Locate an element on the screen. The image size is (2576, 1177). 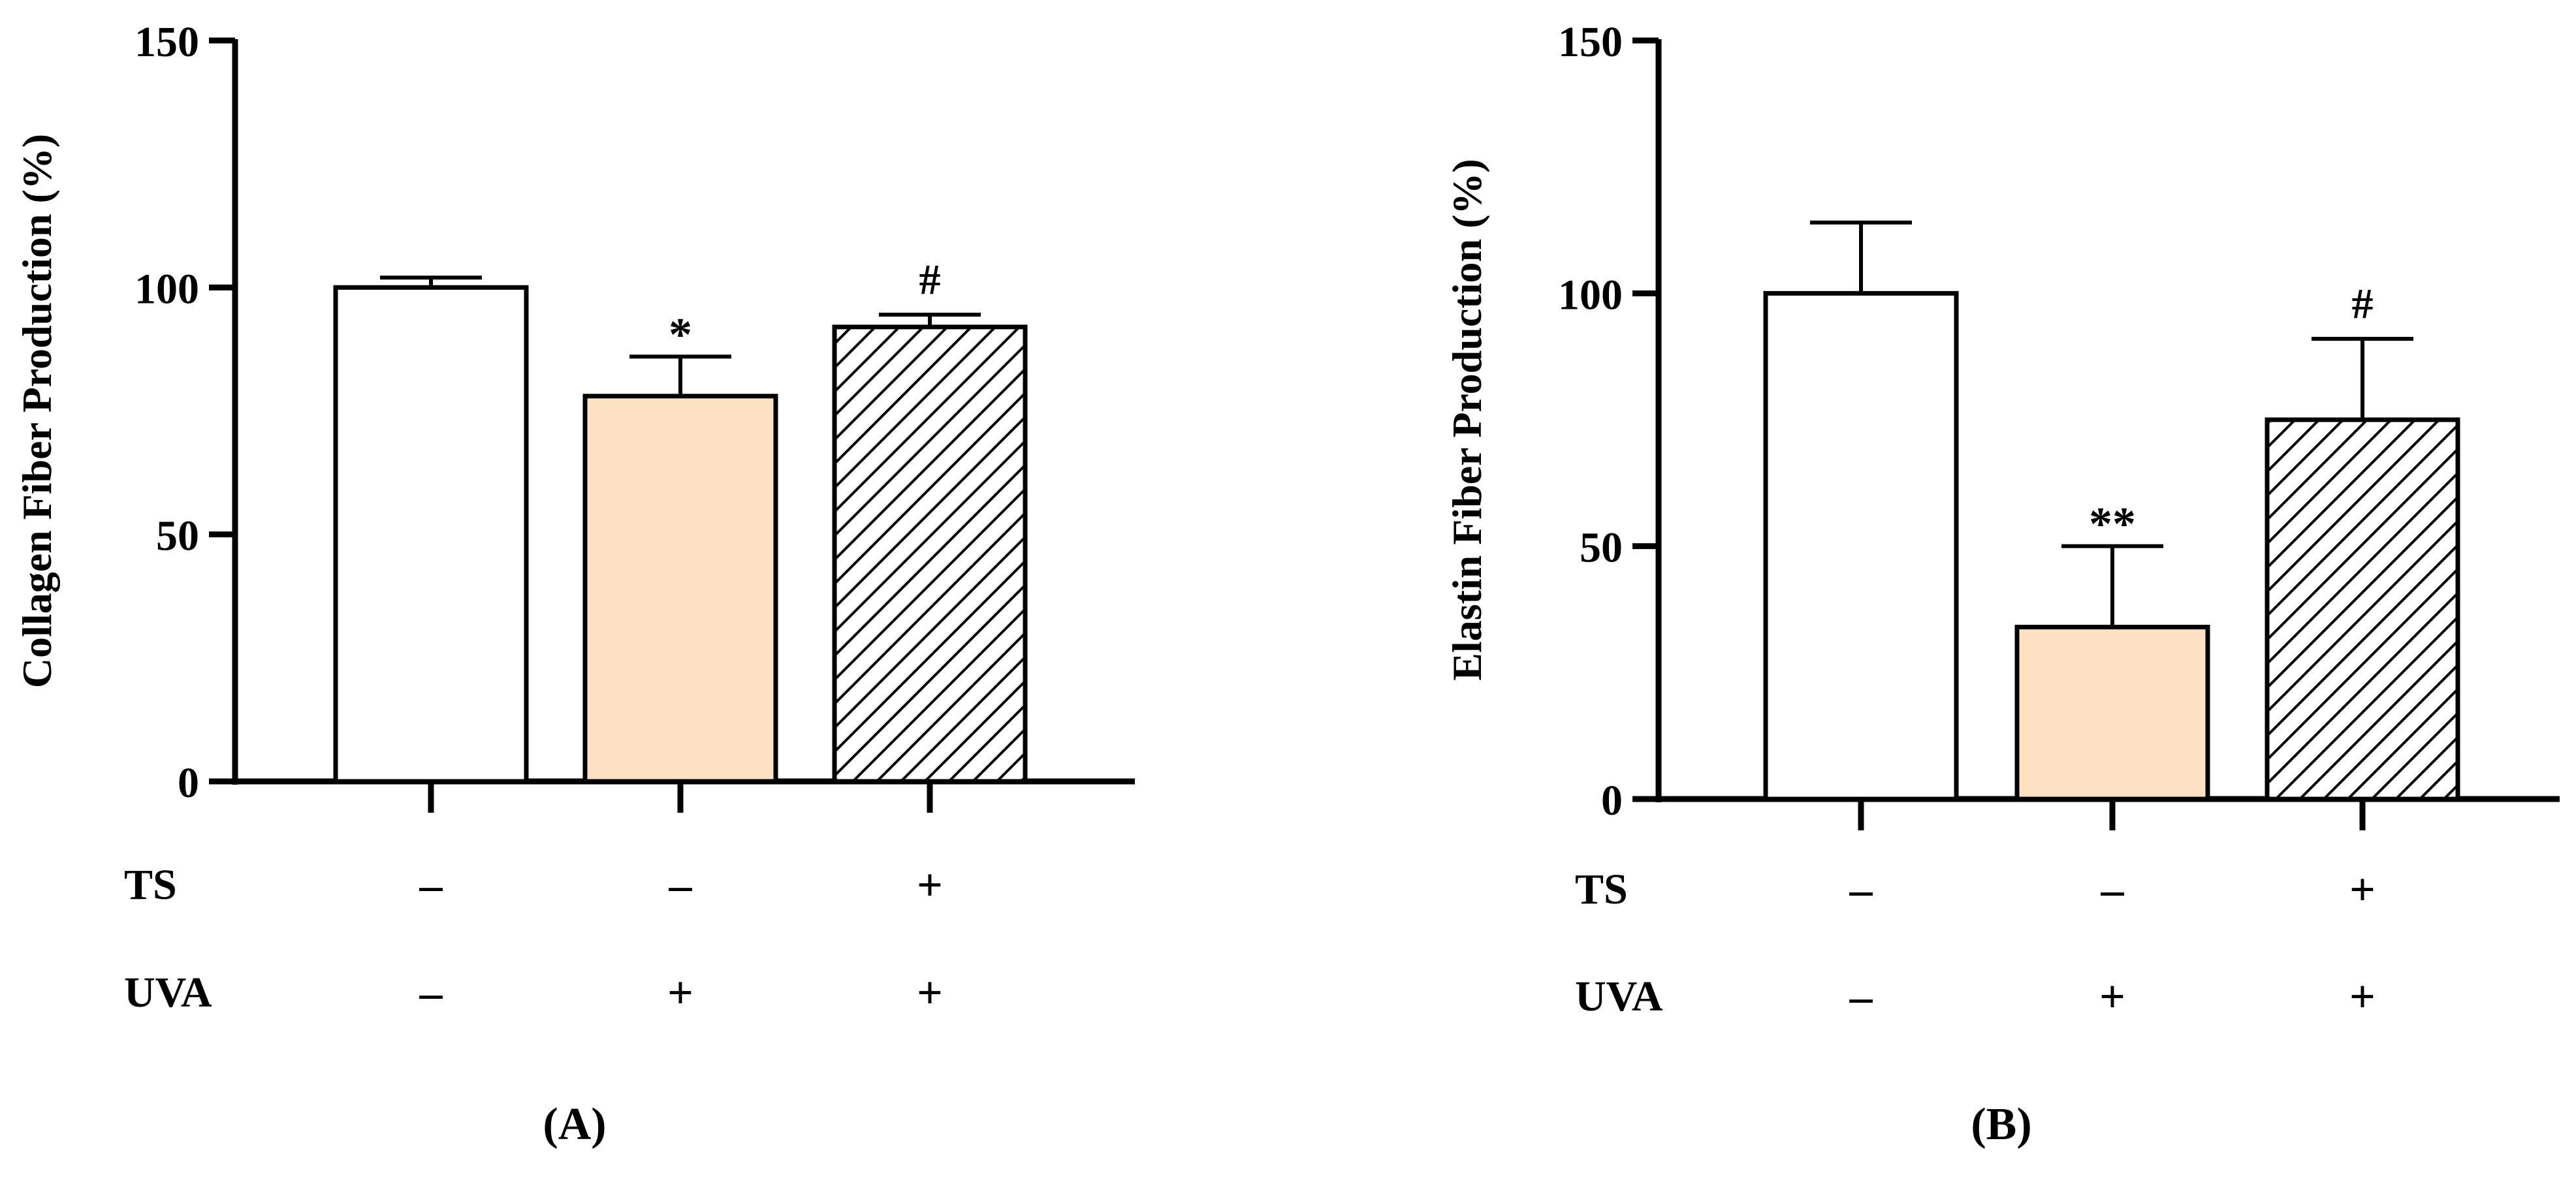
significance-mark: ** is located at coordinates (2112, 524).